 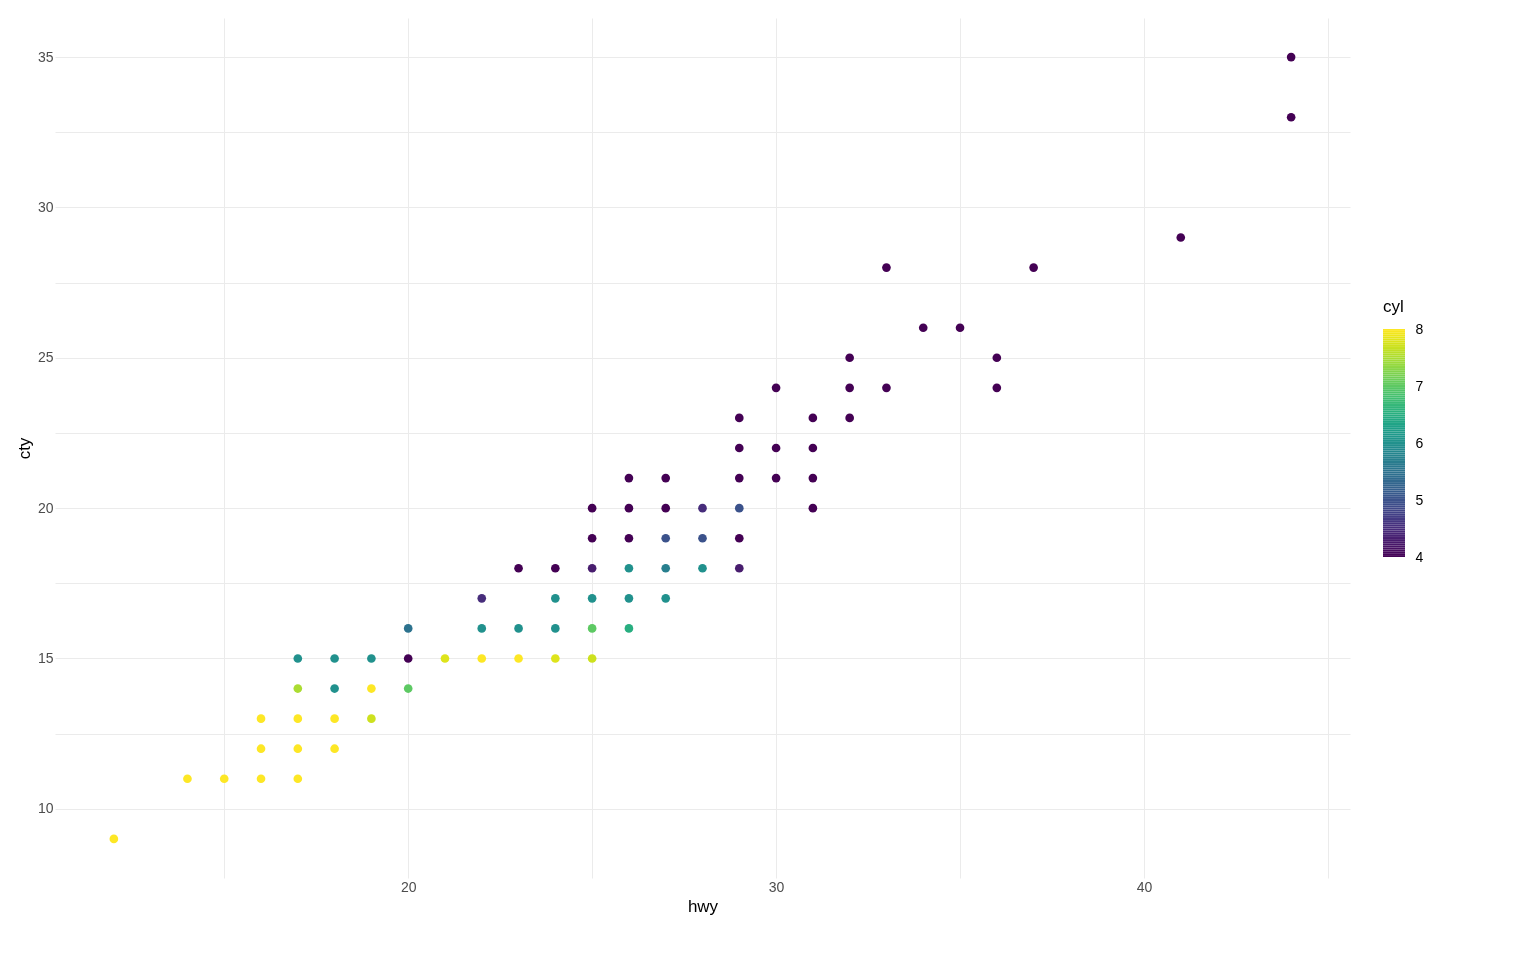 I want to click on y-axis-title: cty, so click(x=24, y=448).